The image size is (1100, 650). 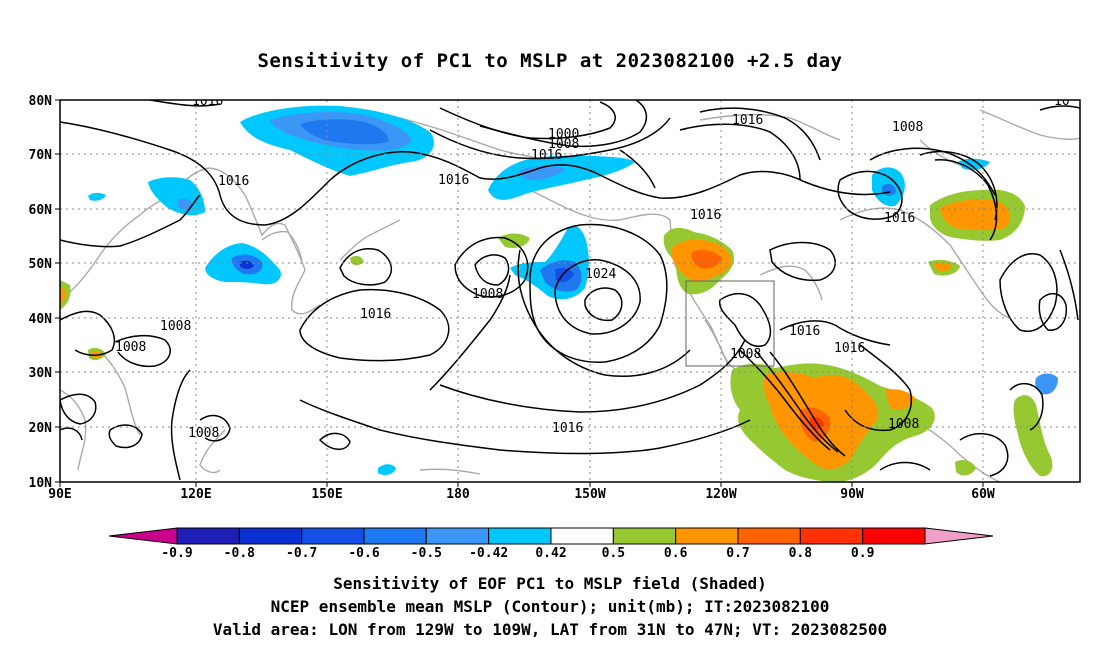 I want to click on colorbar-label: 0.5, so click(x=613, y=553).